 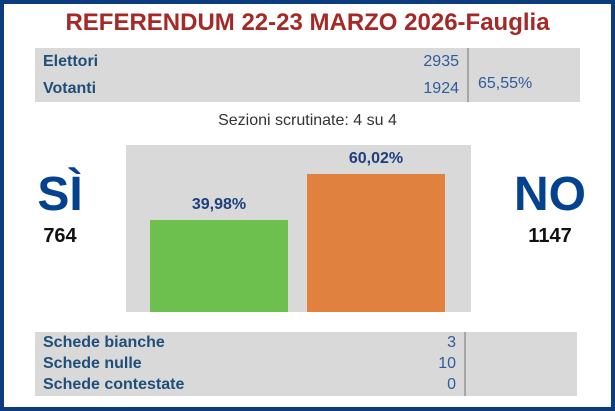 What do you see at coordinates (251, 75) in the screenshot?
I see `turnout-table-main-column: Elettori 2935 Votanti 1924` at bounding box center [251, 75].